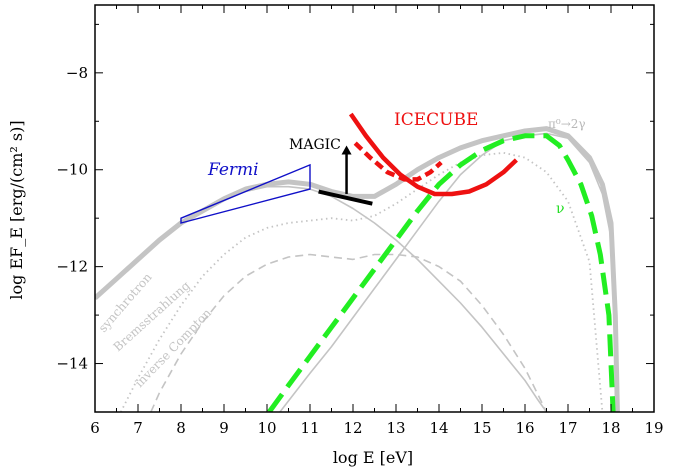  Describe the element at coordinates (72, 267) in the screenshot. I see `y-tick-label: −12` at that location.